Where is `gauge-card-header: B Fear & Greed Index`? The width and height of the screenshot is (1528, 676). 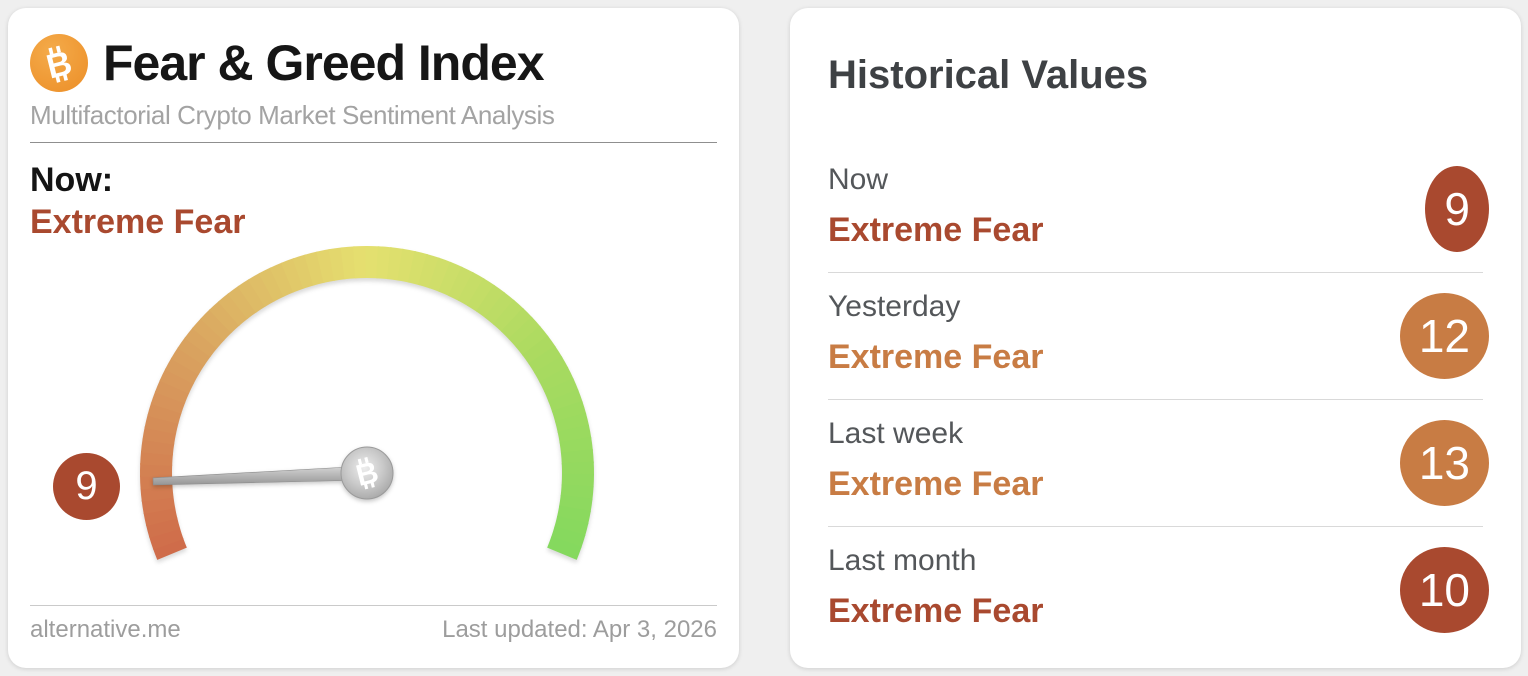 gauge-card-header: B Fear & Greed Index is located at coordinates (373, 63).